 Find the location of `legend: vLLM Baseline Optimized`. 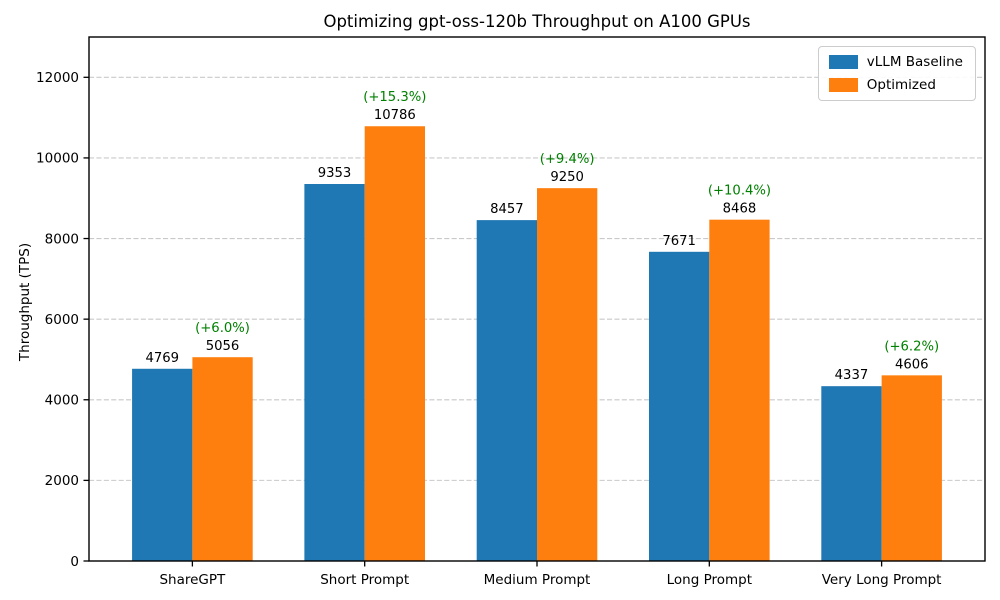

legend: vLLM Baseline Optimized is located at coordinates (896, 73).